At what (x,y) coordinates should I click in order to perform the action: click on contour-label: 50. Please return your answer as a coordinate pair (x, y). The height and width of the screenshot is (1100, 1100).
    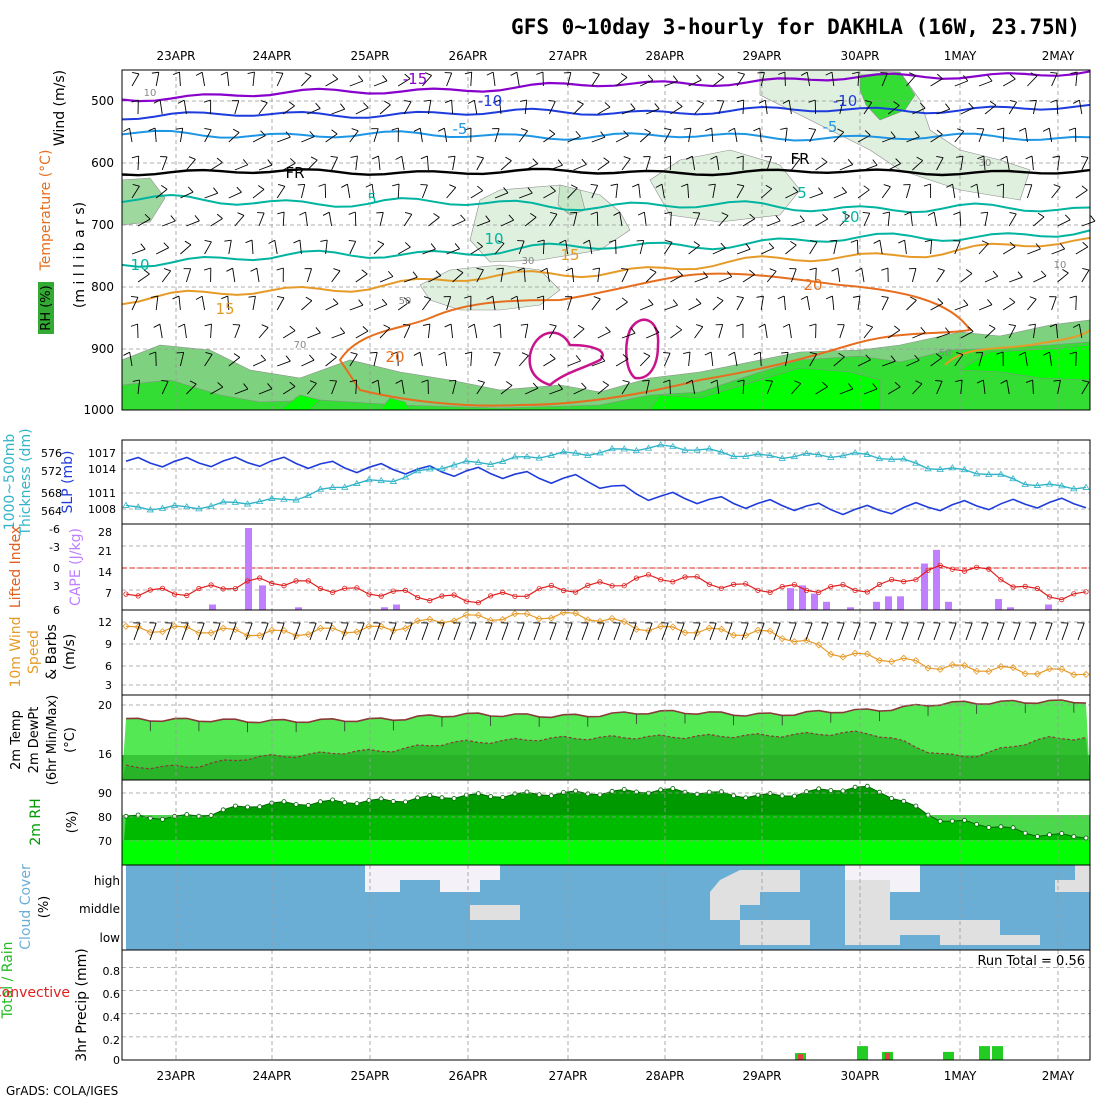
    Looking at the image, I should click on (405, 301).